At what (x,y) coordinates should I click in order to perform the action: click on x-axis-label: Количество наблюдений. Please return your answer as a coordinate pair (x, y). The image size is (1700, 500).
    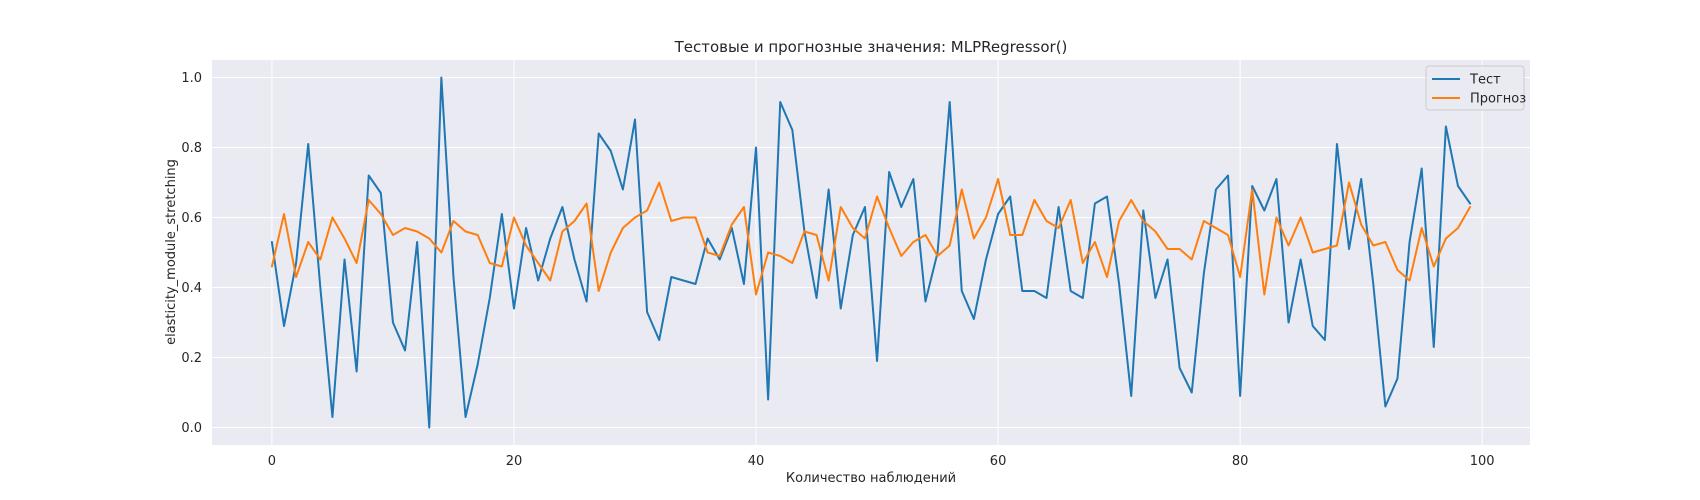
    Looking at the image, I should click on (871, 478).